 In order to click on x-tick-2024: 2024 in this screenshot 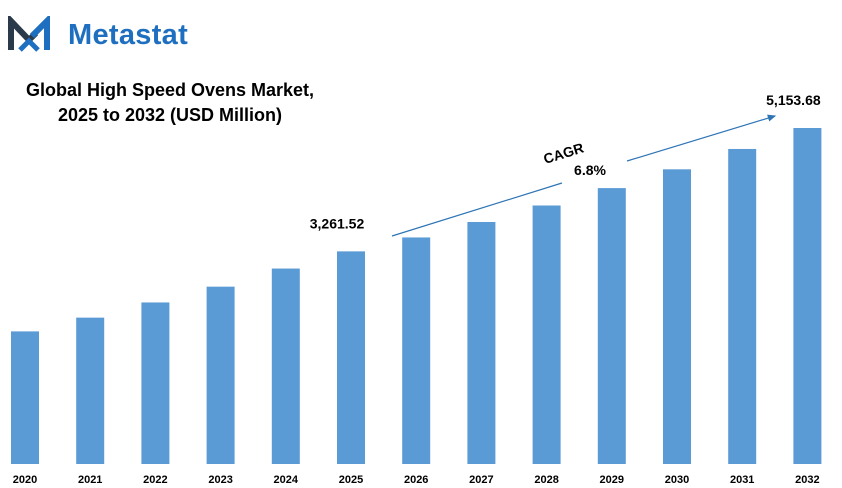, I will do `click(286, 480)`.